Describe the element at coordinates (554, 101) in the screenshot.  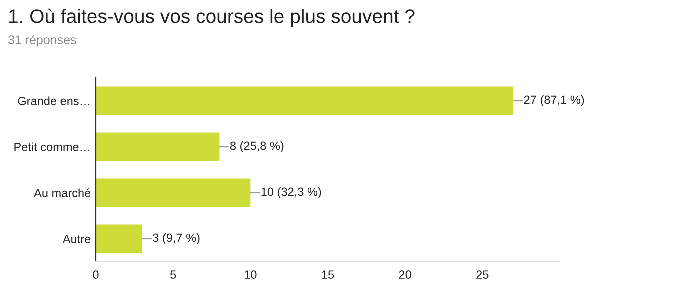
I see `data-label: 27 (87,1 %)` at that location.